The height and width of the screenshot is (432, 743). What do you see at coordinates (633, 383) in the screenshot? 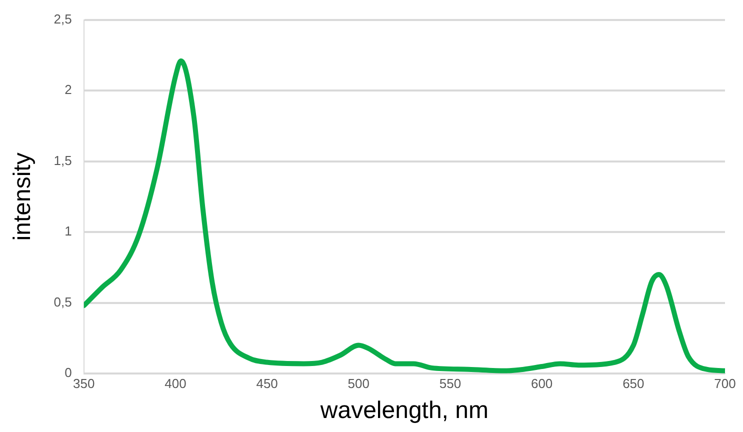
I see `x-tick-label: 650` at bounding box center [633, 383].